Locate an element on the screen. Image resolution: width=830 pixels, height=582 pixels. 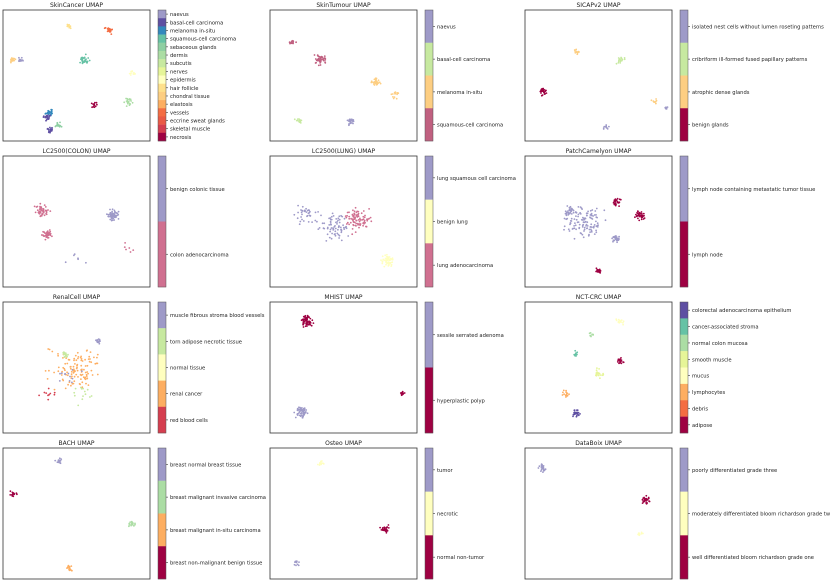
legend-label: benign lung is located at coordinates (452, 223).